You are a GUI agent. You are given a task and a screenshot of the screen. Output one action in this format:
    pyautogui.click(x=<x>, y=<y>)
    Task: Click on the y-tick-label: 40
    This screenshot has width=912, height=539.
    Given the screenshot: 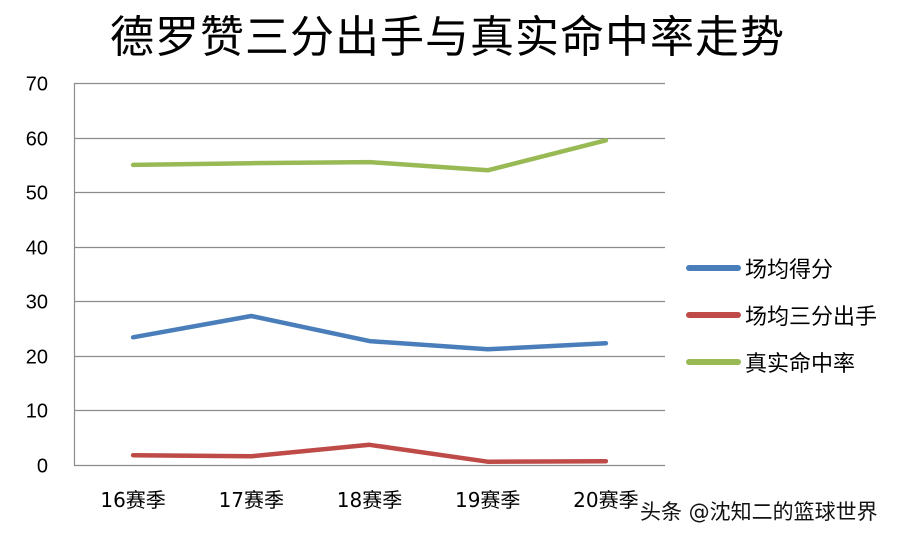 What is the action you would take?
    pyautogui.click(x=37, y=249)
    